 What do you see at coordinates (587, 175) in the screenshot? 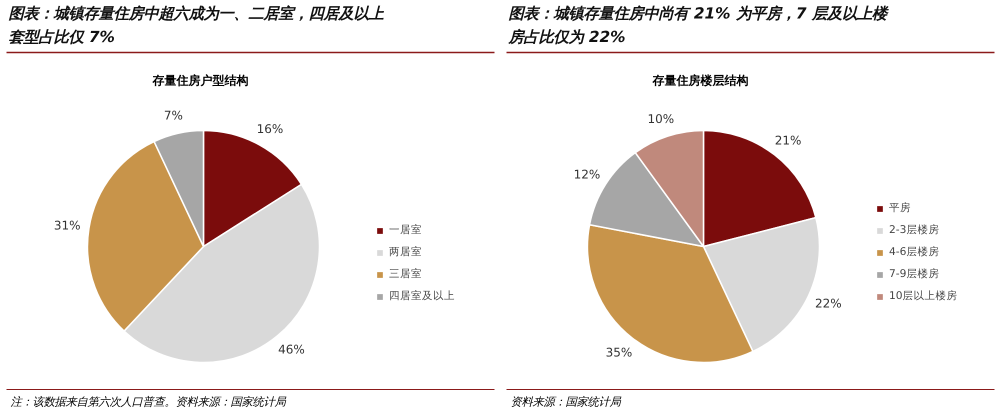
I see `data-label: 12%` at bounding box center [587, 175].